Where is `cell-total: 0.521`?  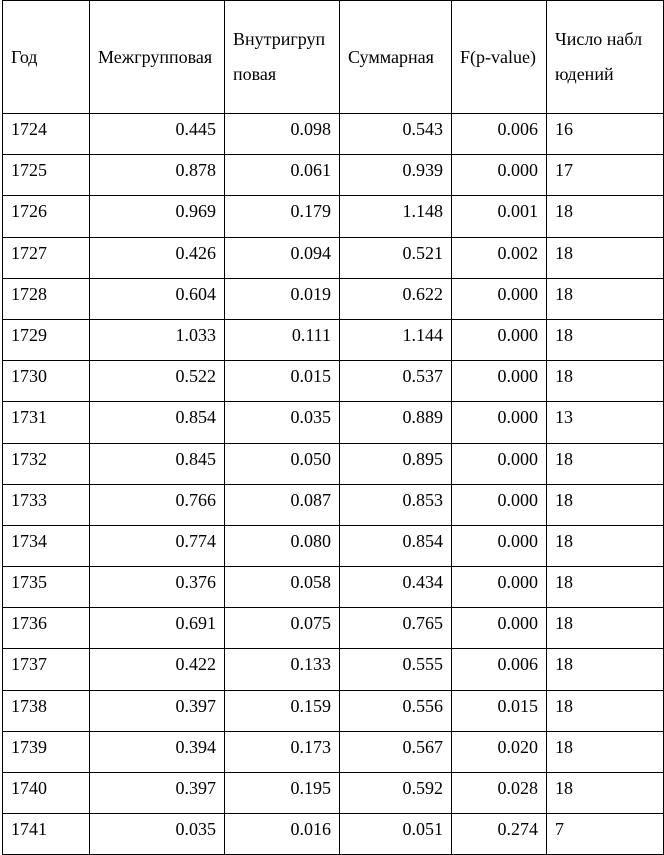
cell-total: 0.521 is located at coordinates (395, 257).